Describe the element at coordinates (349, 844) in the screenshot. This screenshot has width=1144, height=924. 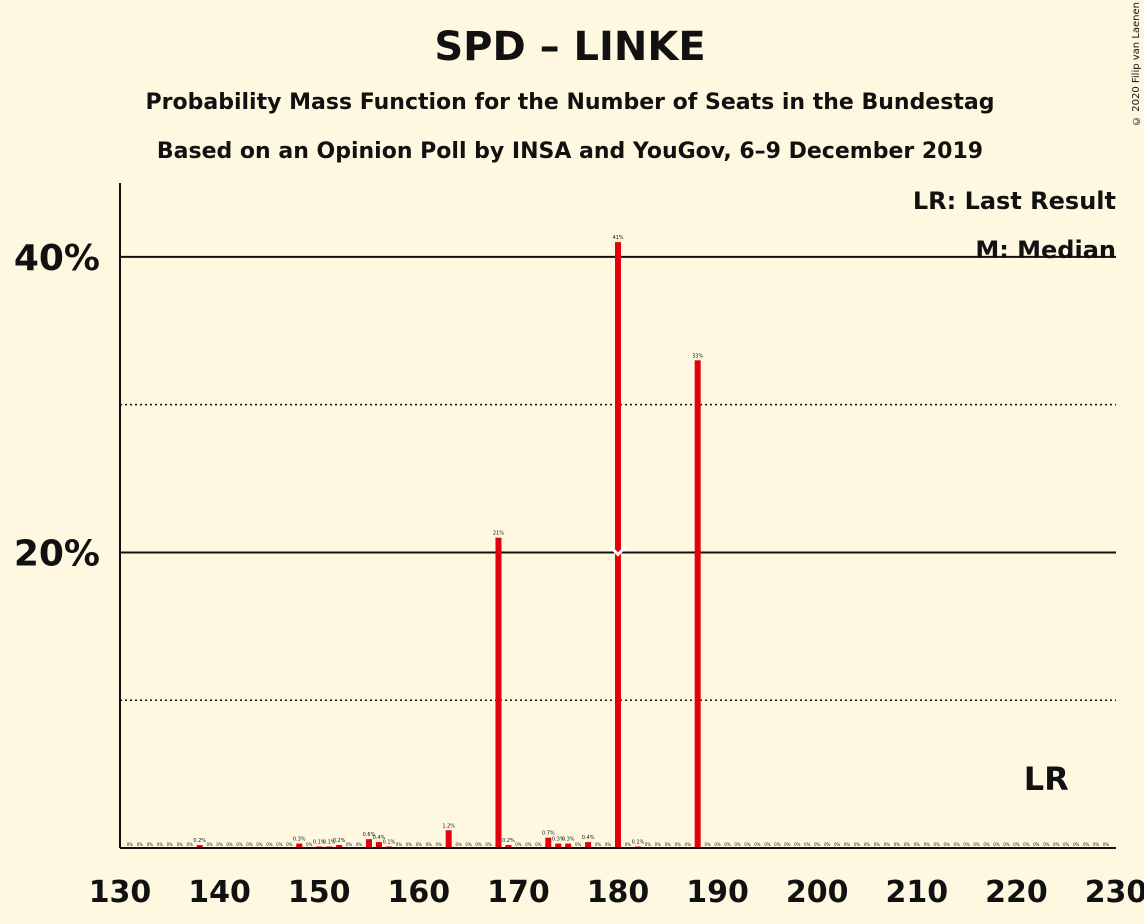
I see `zero-label-153: 0%` at that location.